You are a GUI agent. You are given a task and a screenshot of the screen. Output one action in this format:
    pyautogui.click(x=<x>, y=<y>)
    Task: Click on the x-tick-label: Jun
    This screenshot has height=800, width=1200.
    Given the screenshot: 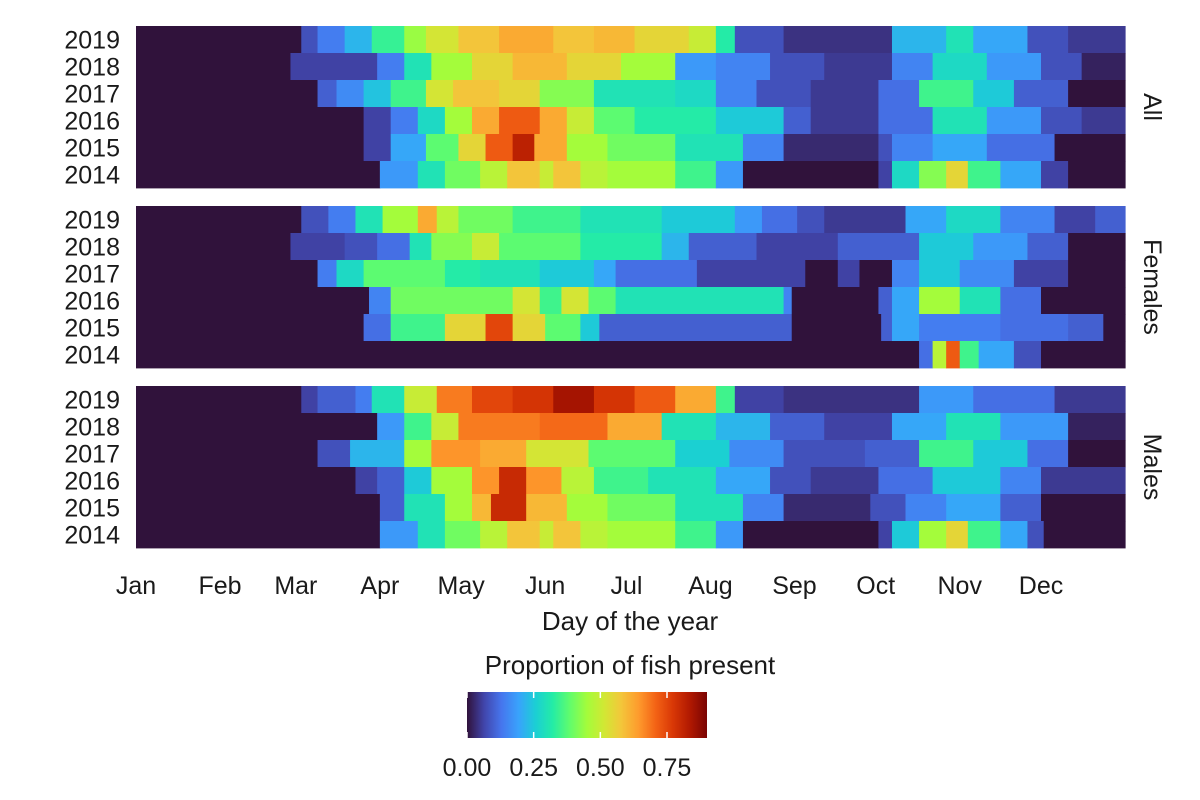 What is the action you would take?
    pyautogui.click(x=545, y=586)
    